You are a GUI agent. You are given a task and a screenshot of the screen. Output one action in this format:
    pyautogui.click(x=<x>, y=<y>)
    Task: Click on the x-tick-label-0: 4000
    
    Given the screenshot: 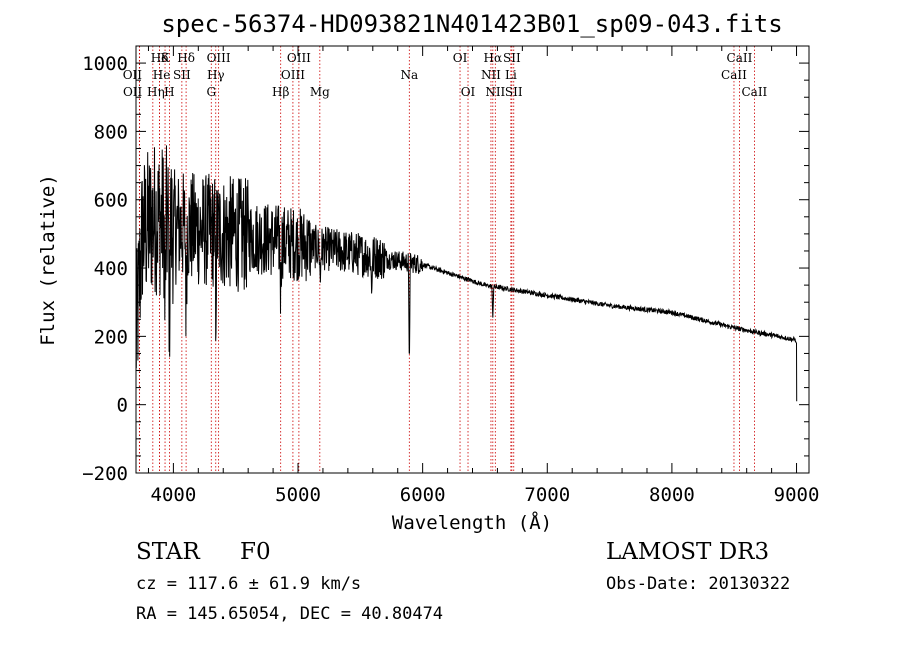 What is the action you would take?
    pyautogui.click(x=174, y=495)
    